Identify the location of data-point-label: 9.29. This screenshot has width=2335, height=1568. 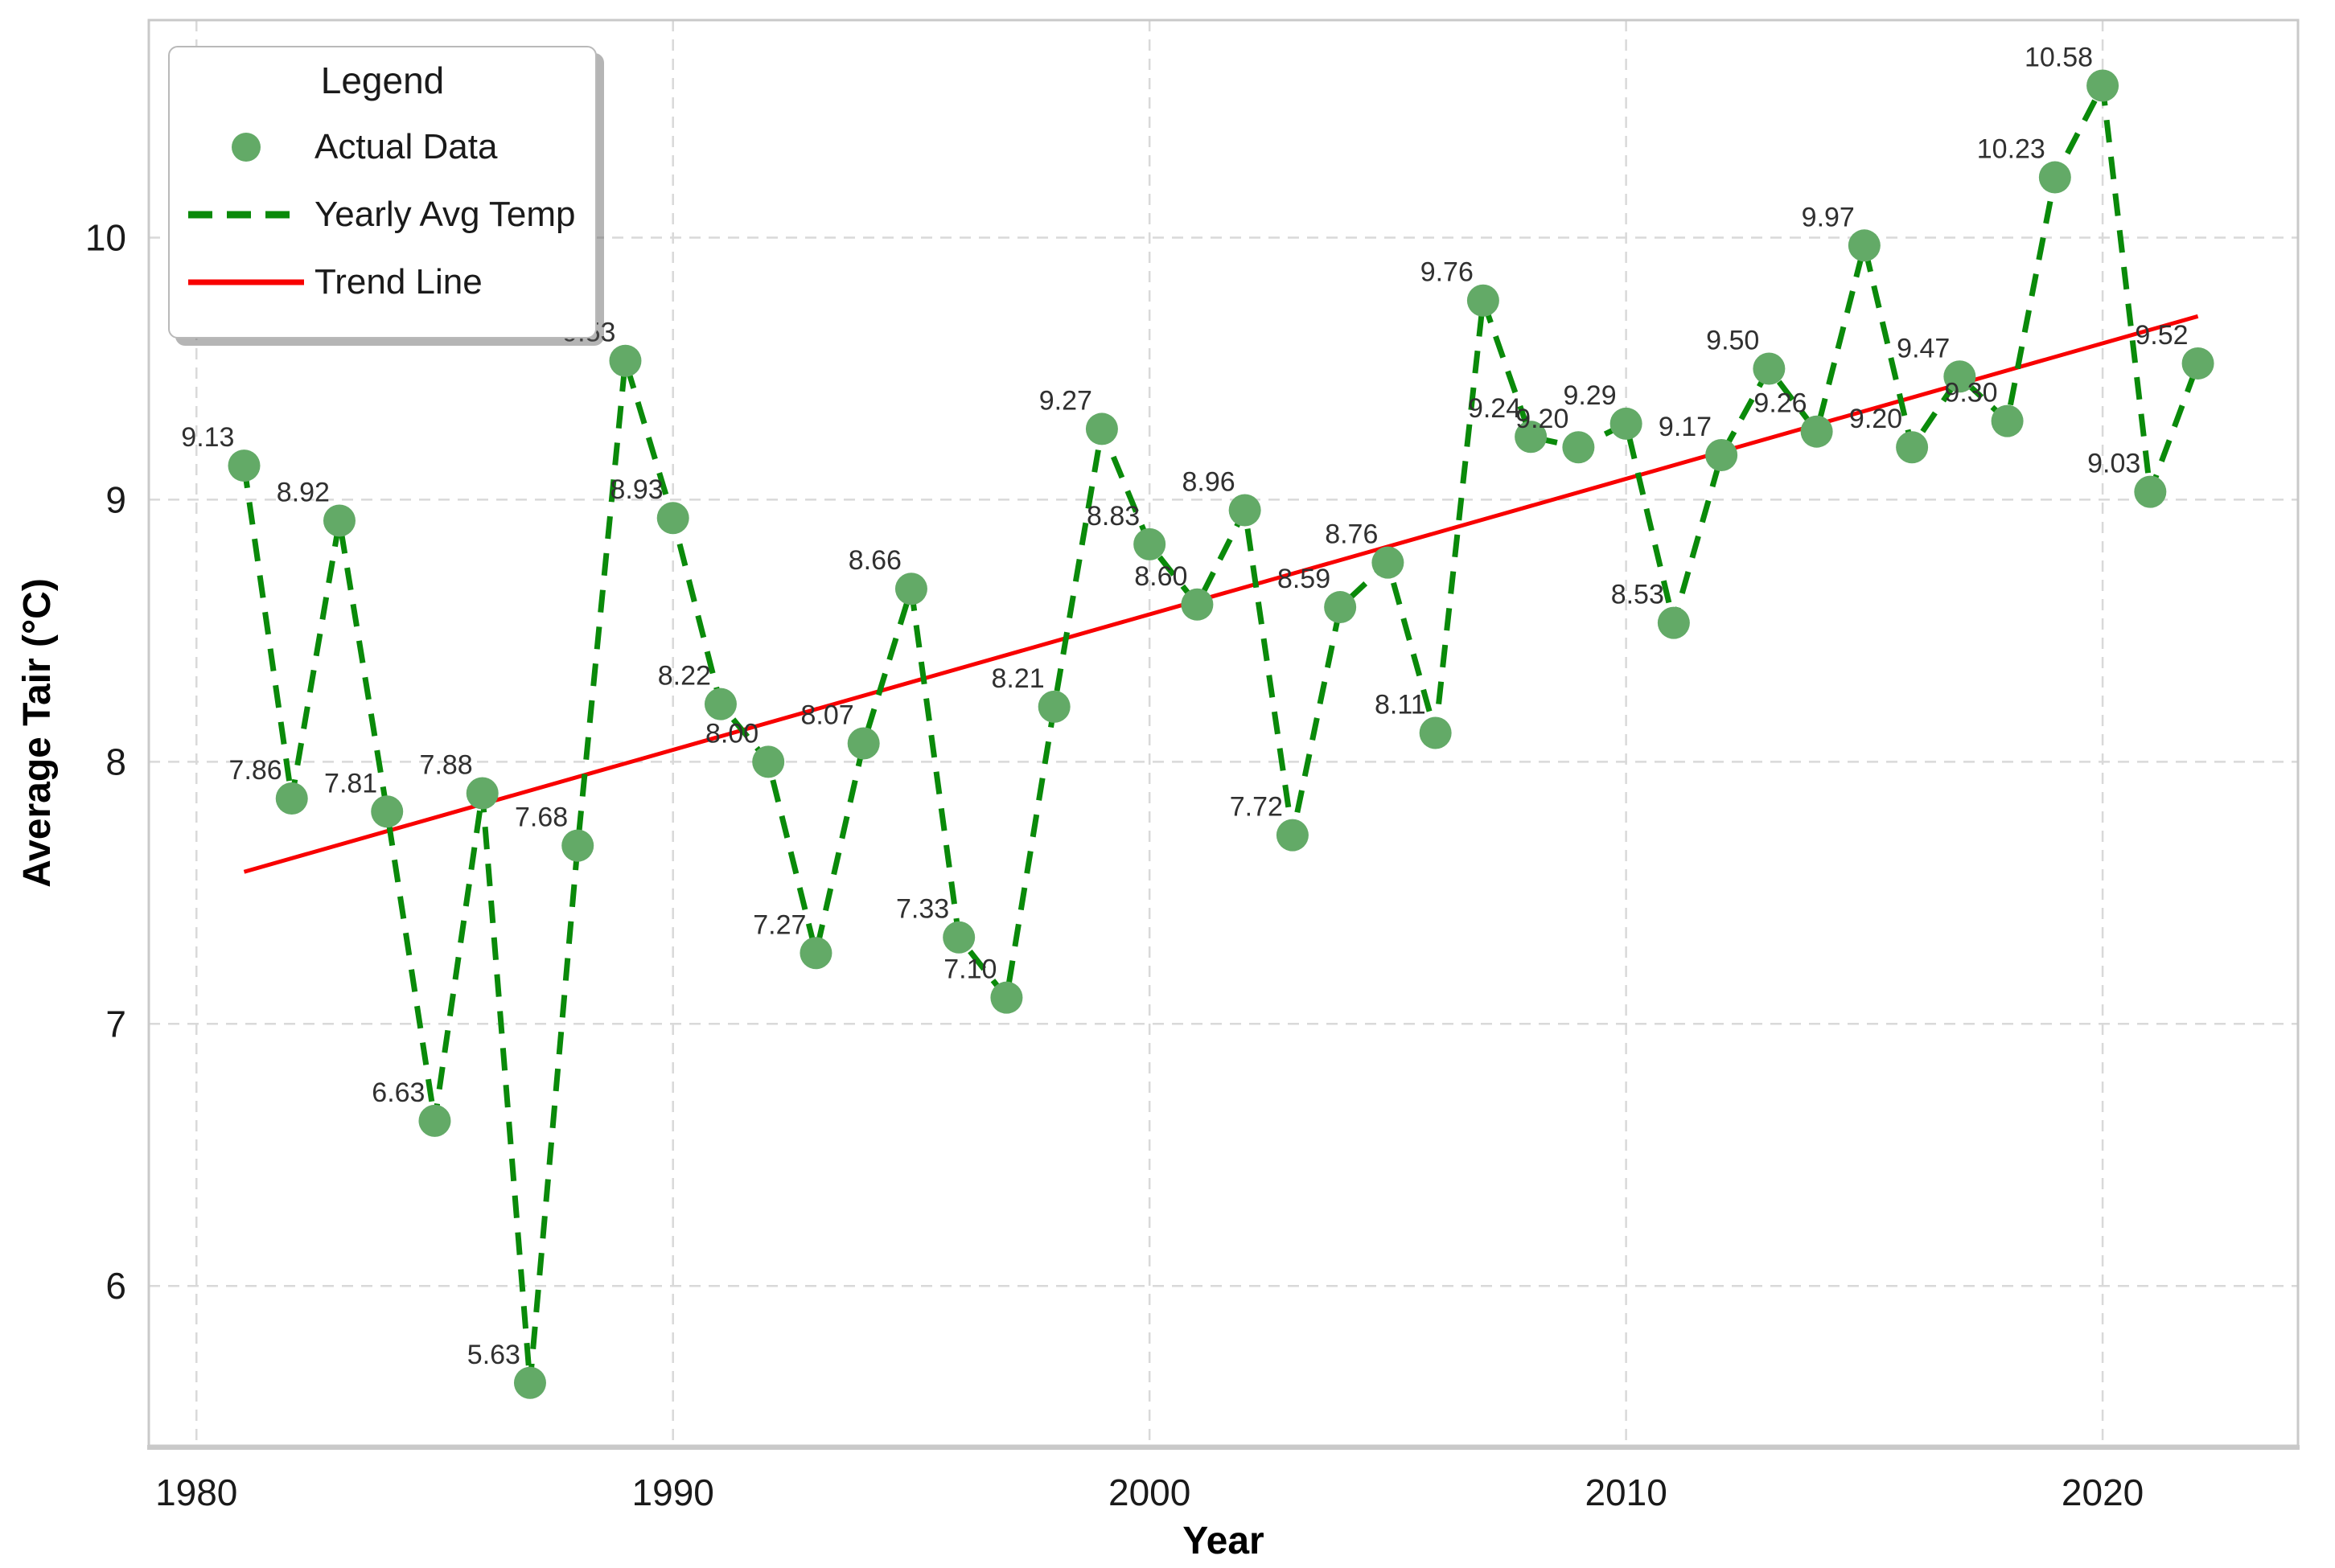
(1589, 395).